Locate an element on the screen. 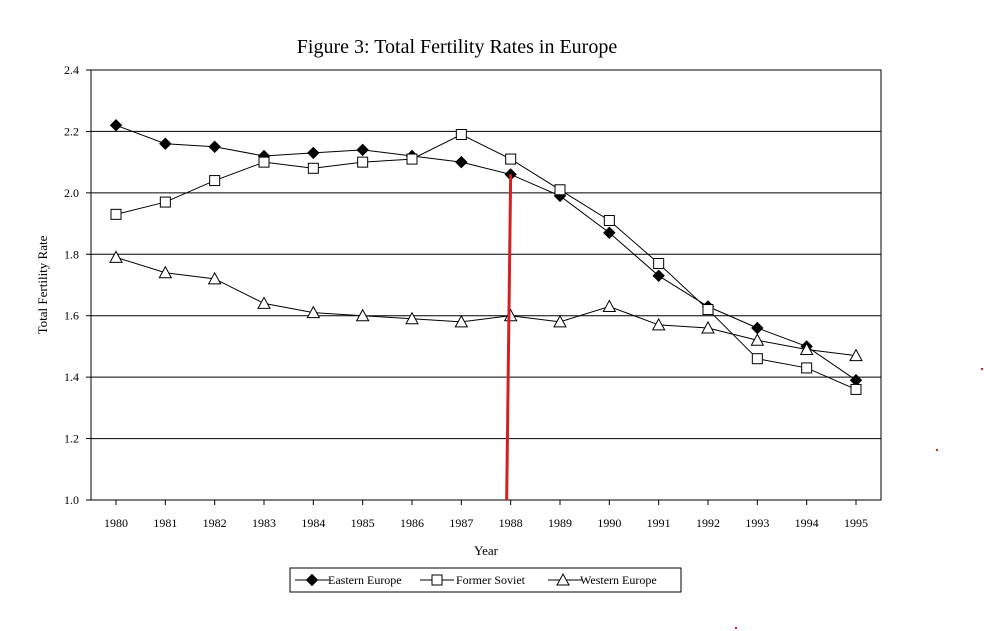 This screenshot has height=631, width=984. legend-item: Western Europe is located at coordinates (602, 579).